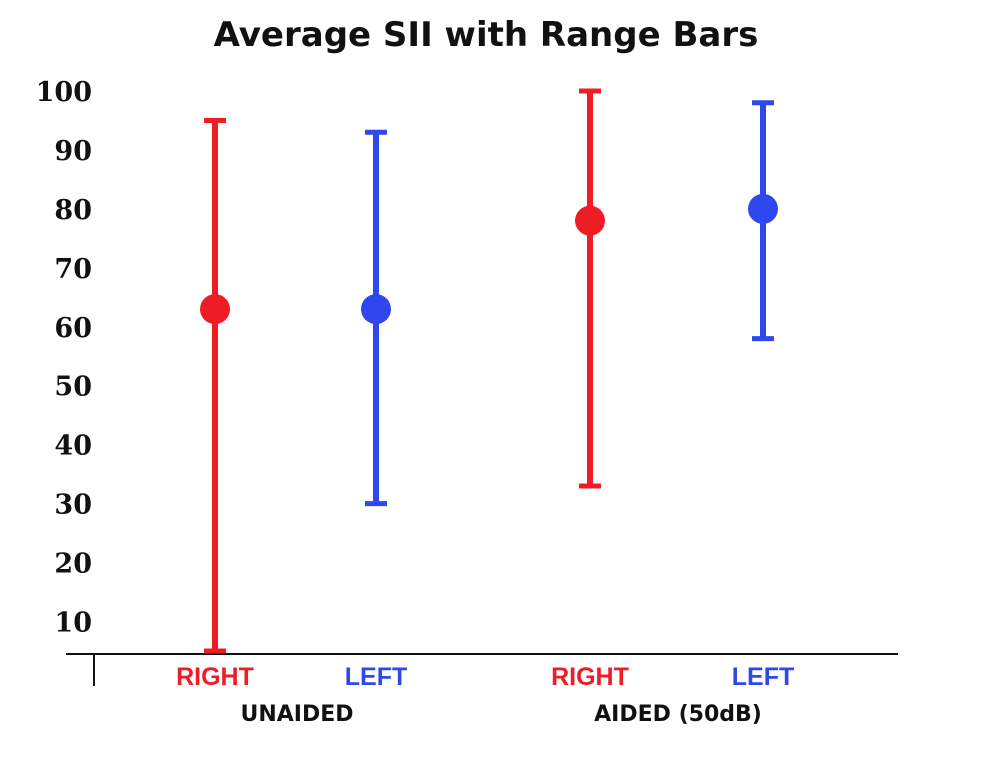 The image size is (1002, 757). I want to click on y-tick-label: 50, so click(73, 387).